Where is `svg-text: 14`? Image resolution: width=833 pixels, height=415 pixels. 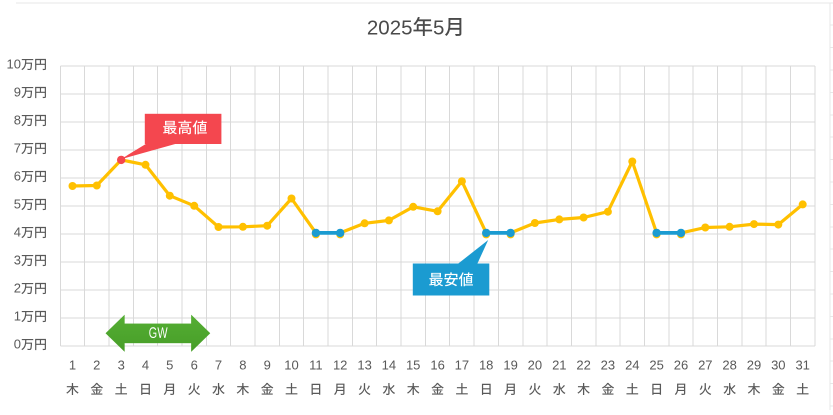 svg-text: 14 is located at coordinates (389, 365).